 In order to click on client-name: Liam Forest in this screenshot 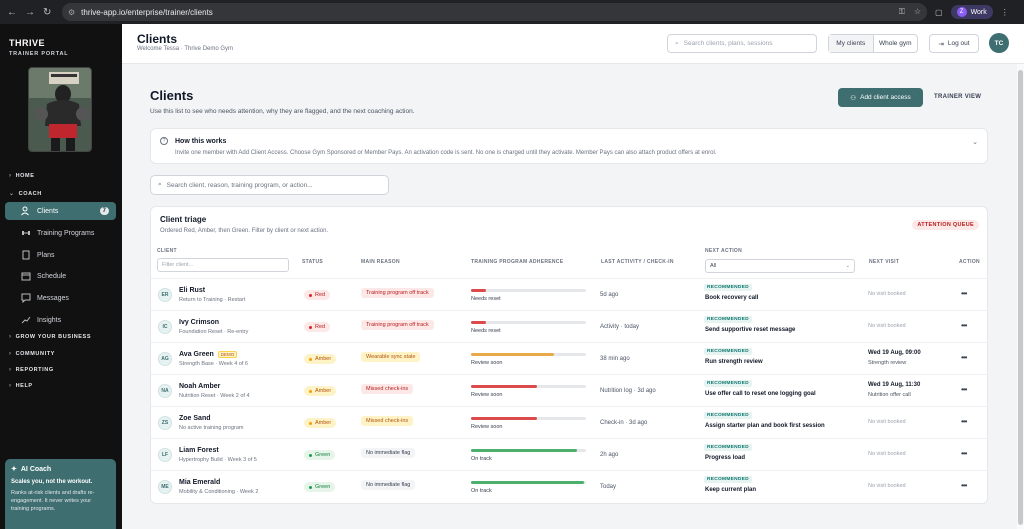, I will do `click(199, 450)`.